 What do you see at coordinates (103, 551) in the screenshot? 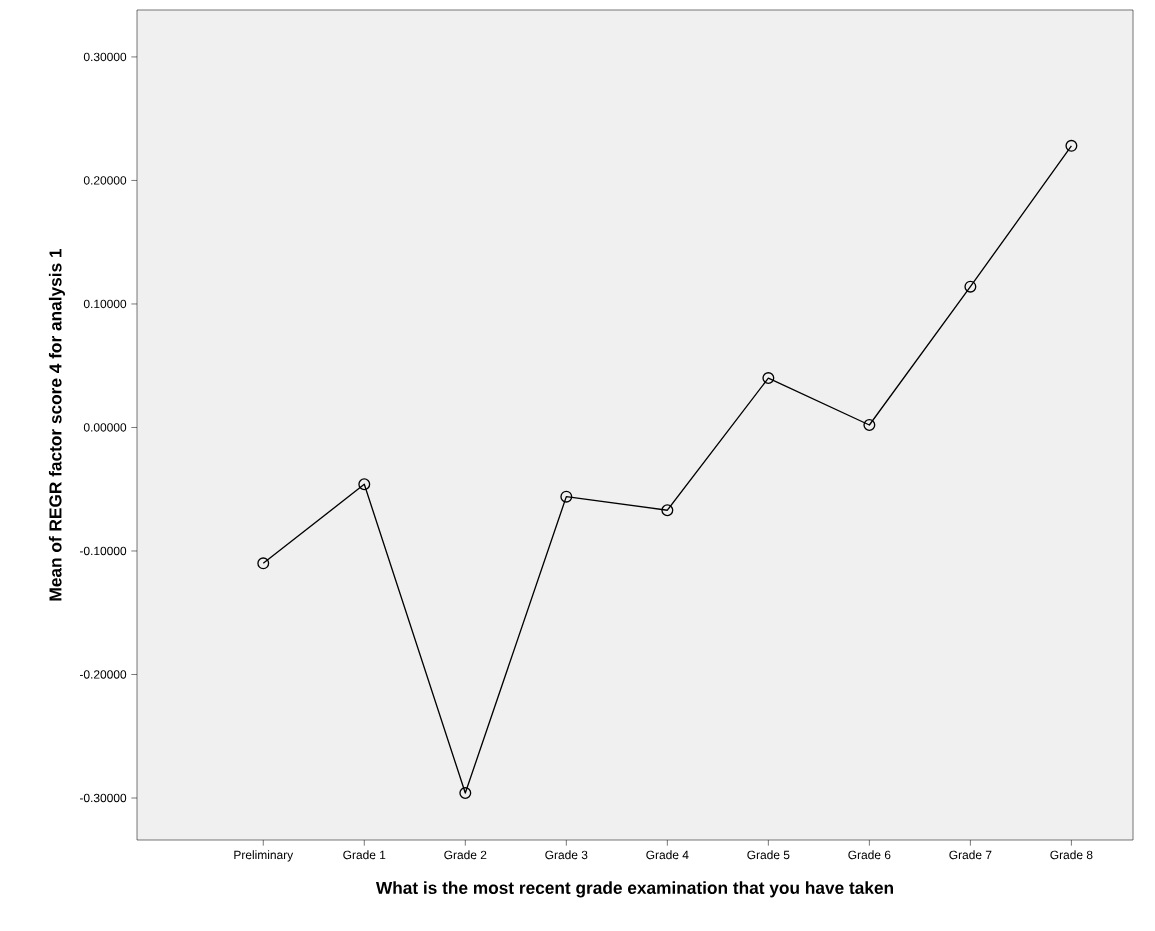
I see `y-tick-label: -0.10000` at bounding box center [103, 551].